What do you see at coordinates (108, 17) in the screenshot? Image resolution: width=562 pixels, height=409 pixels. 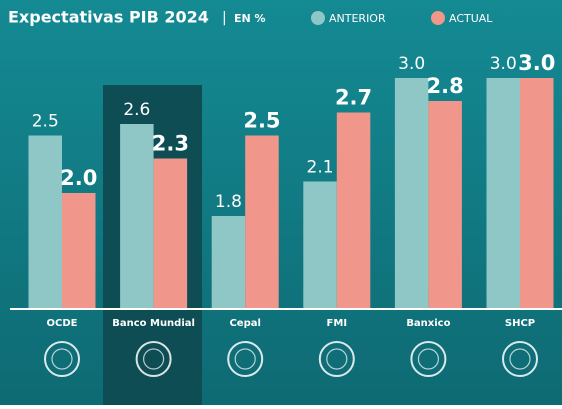 I see `chart-title: Expectativas PIB 2024` at bounding box center [108, 17].